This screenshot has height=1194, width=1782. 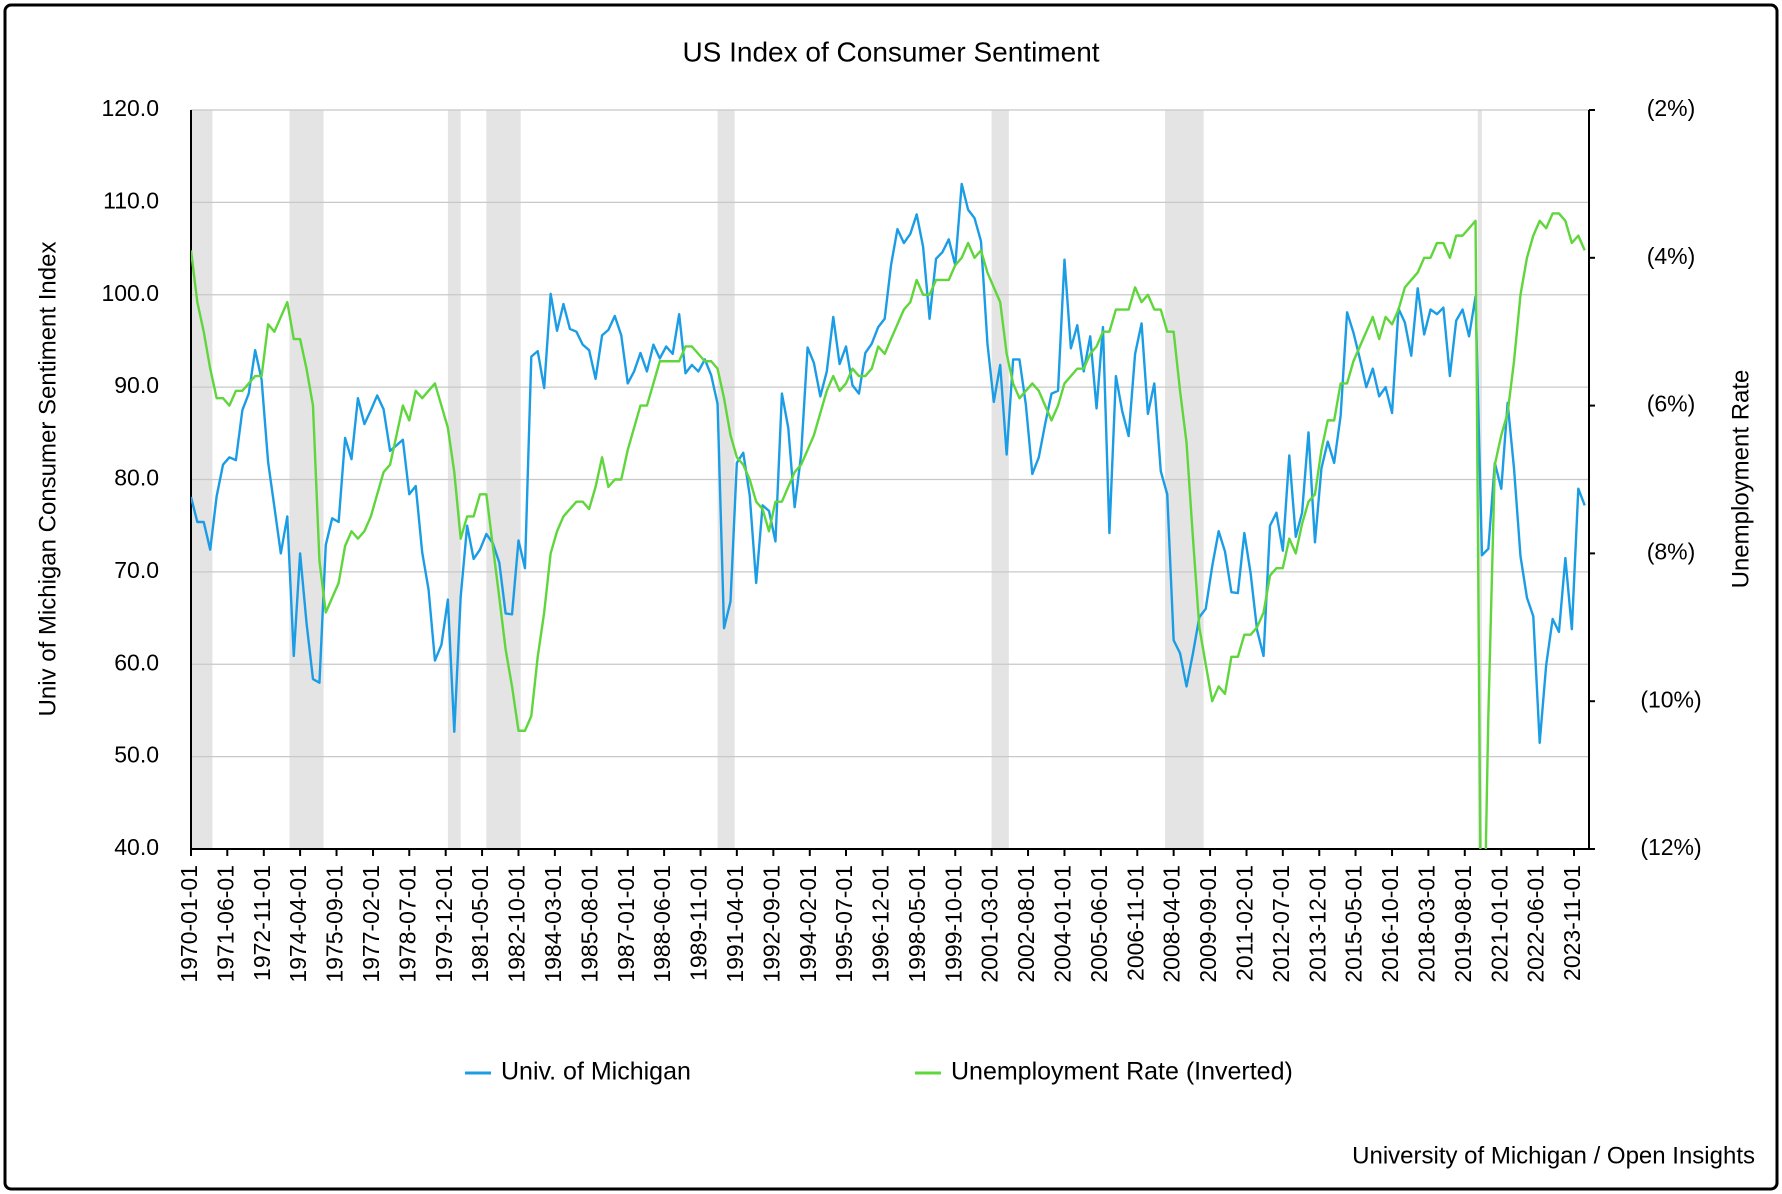 I want to click on x-tick-label: 1974-04-01, so click(x=298, y=924).